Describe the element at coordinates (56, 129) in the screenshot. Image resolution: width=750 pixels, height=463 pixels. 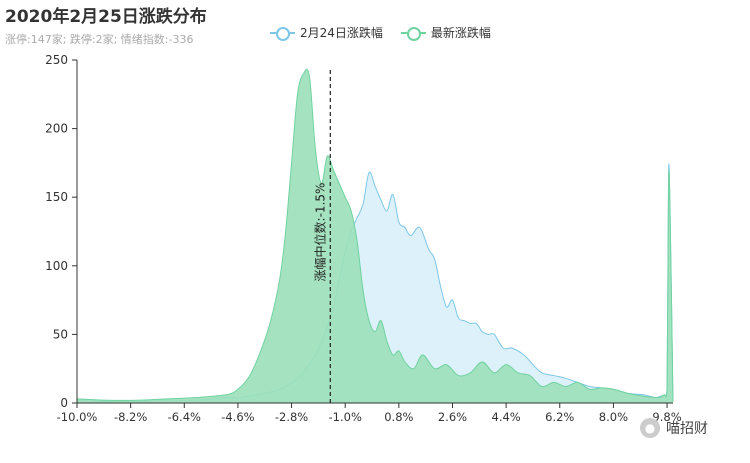
I see `y-tick-label: 200` at that location.